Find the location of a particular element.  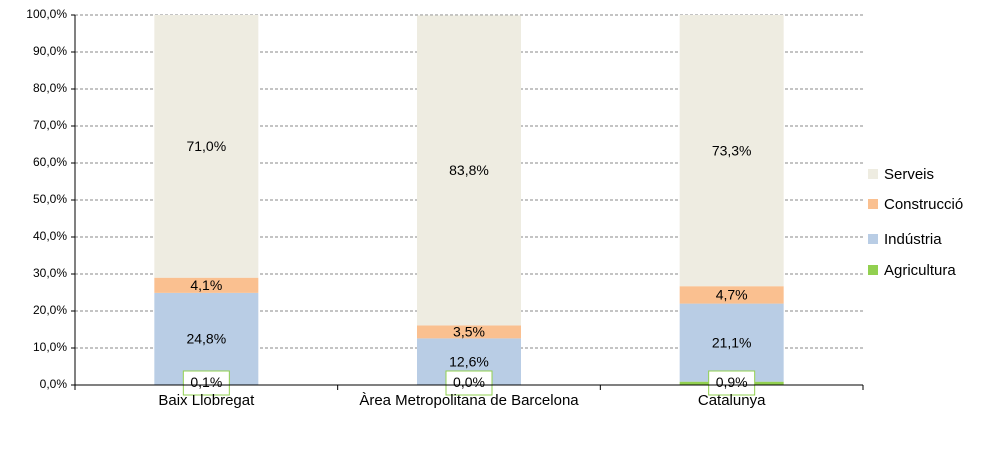

y-tick-label: 100,0% is located at coordinates (46, 14).